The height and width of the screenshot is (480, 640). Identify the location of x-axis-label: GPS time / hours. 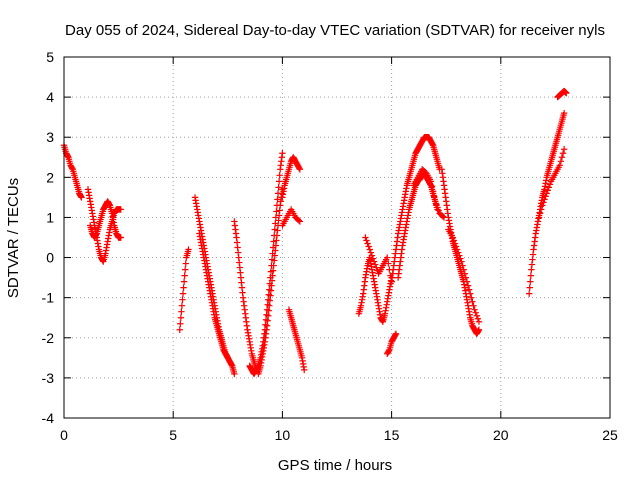
(335, 465).